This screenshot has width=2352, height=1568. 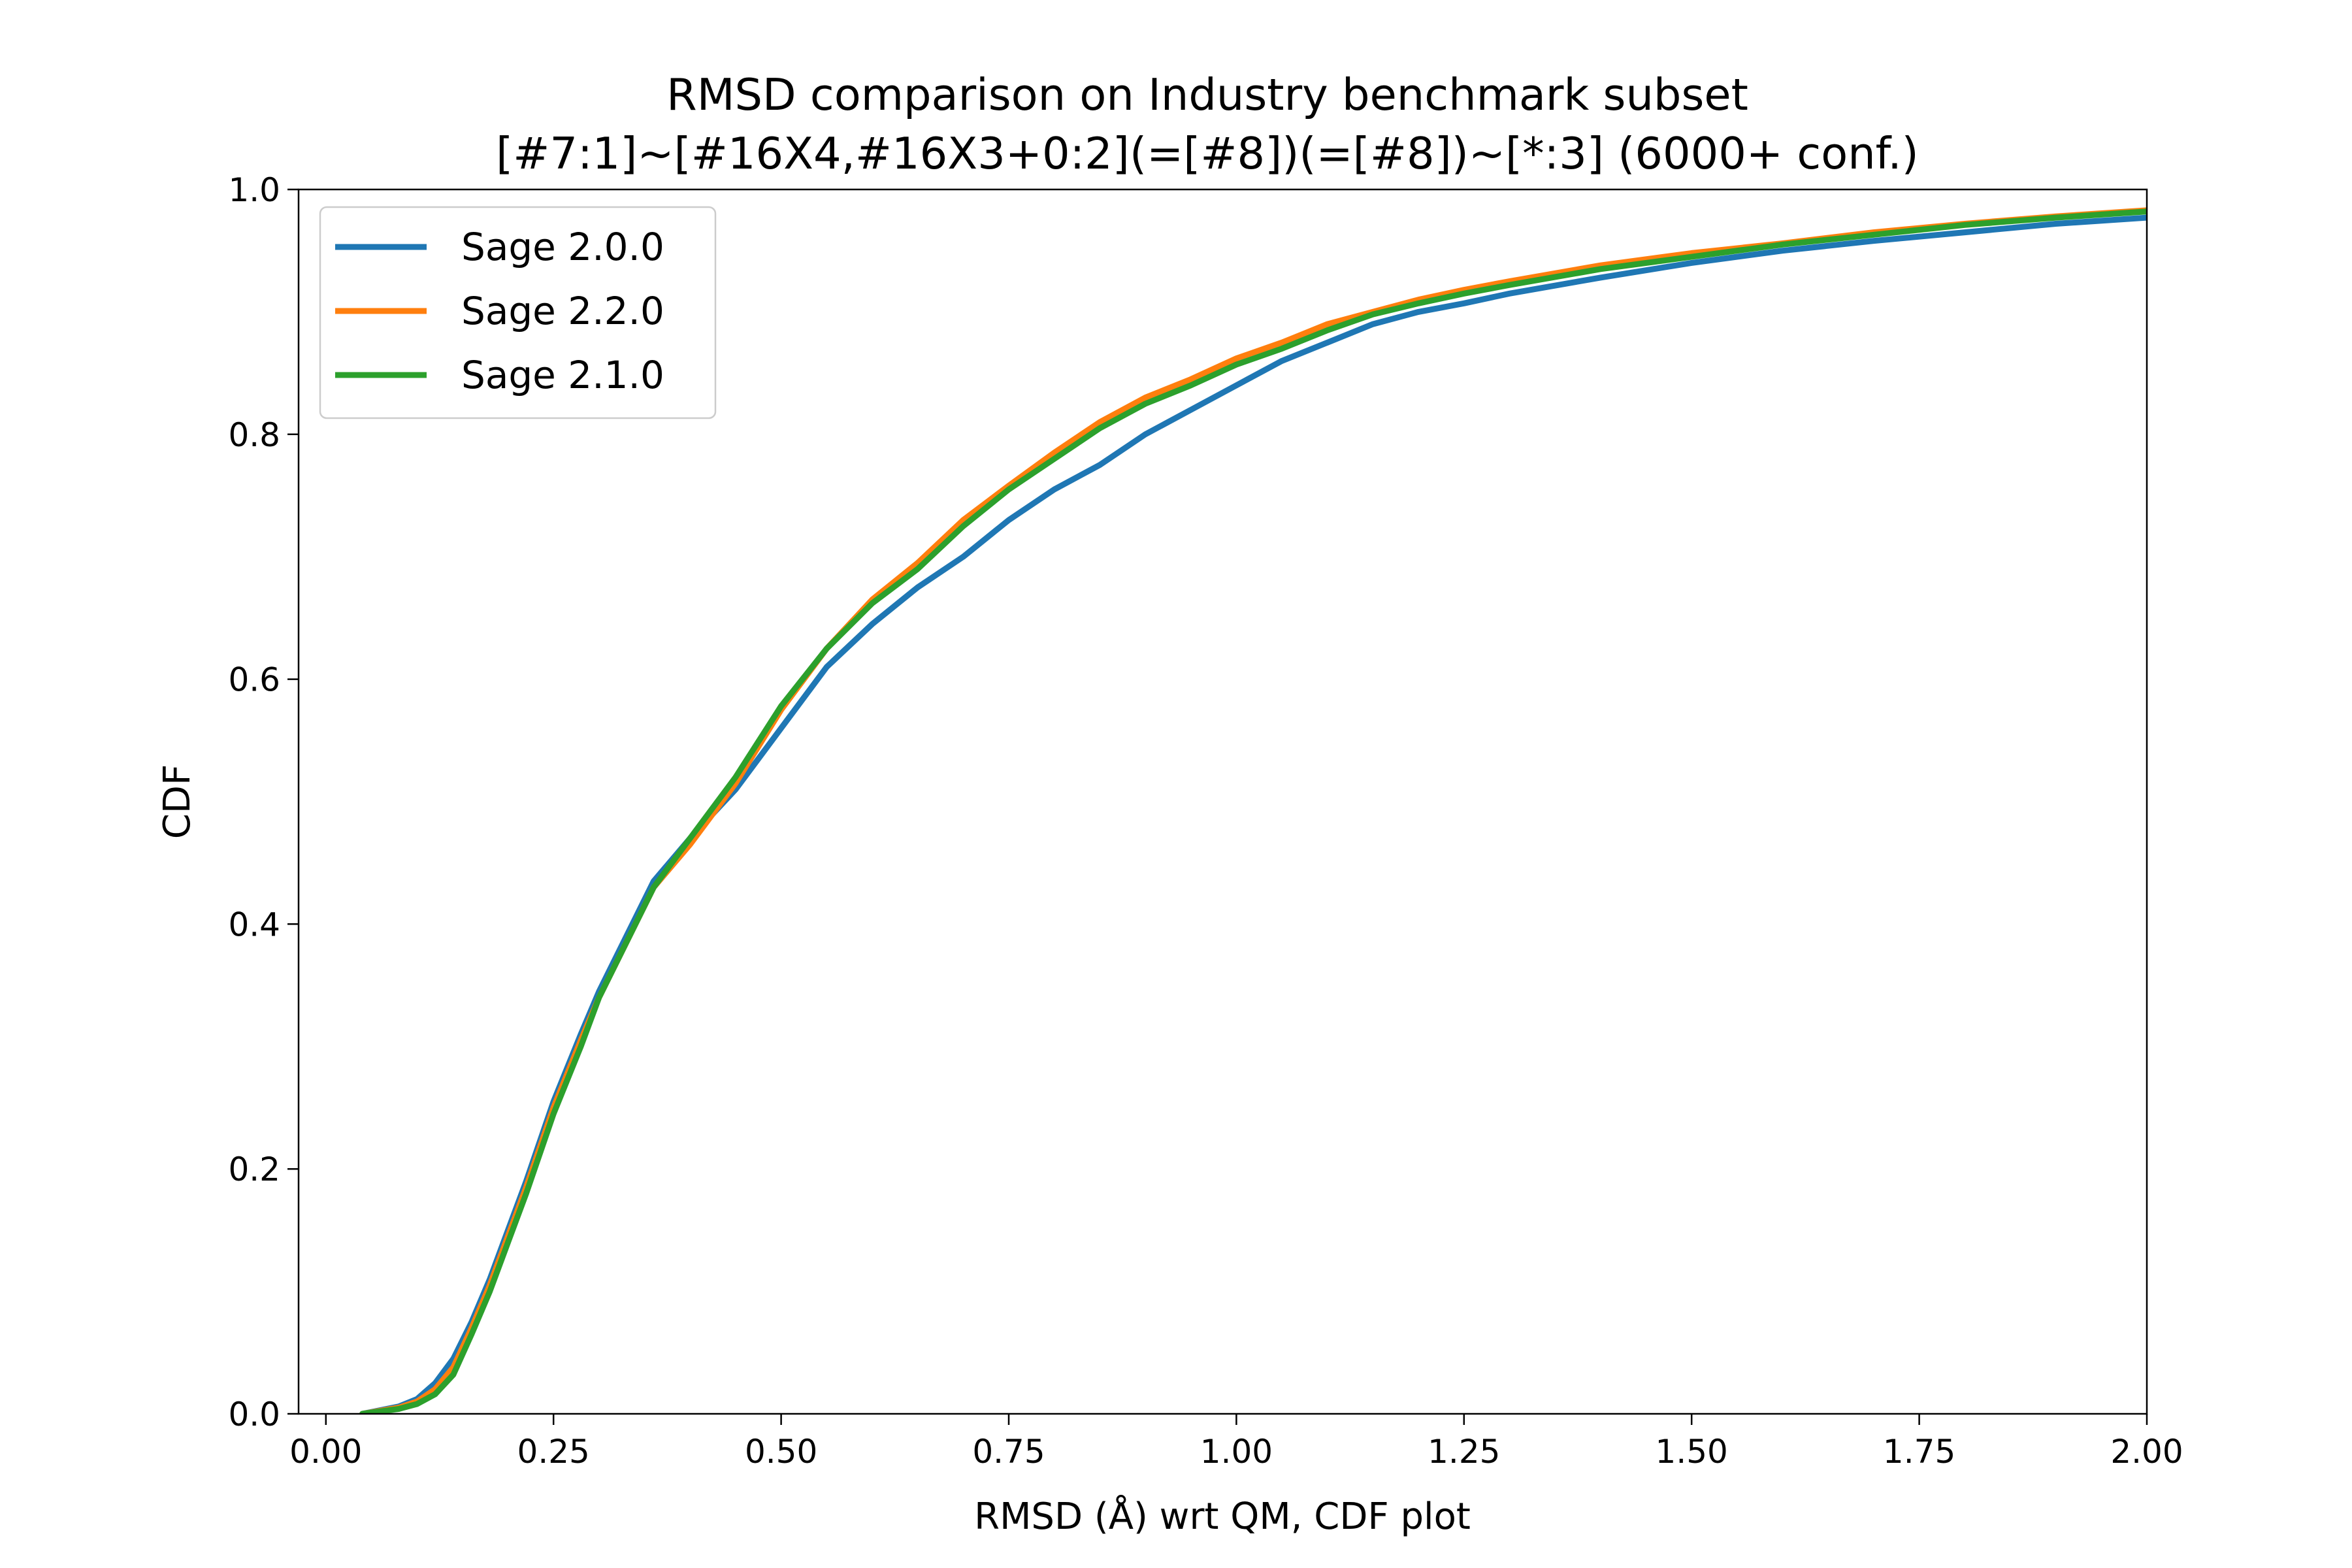 I want to click on x-tick-label: 0.00, so click(x=325, y=1452).